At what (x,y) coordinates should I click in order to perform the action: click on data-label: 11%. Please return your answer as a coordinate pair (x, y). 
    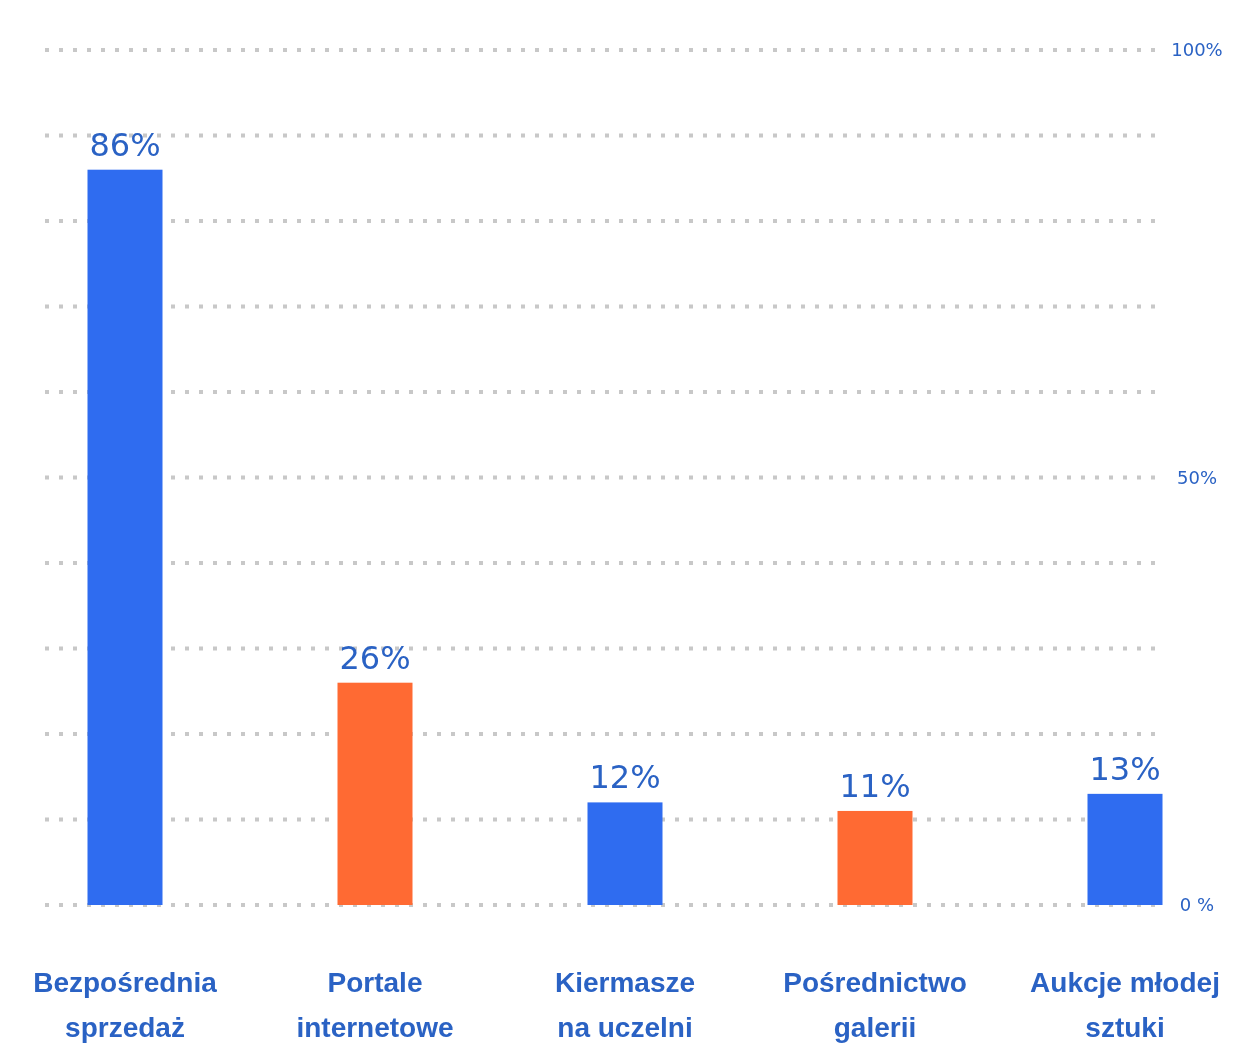
    Looking at the image, I should click on (875, 785).